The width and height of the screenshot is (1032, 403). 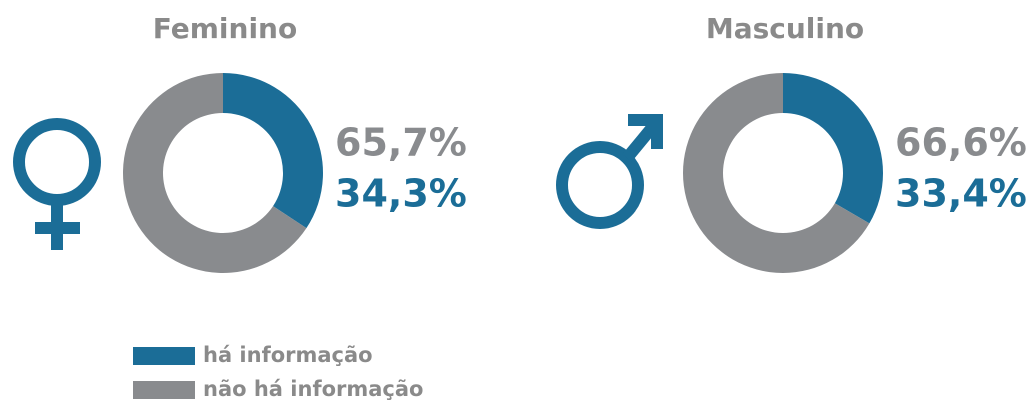 What do you see at coordinates (609, 171) in the screenshot?
I see `male-icon` at bounding box center [609, 171].